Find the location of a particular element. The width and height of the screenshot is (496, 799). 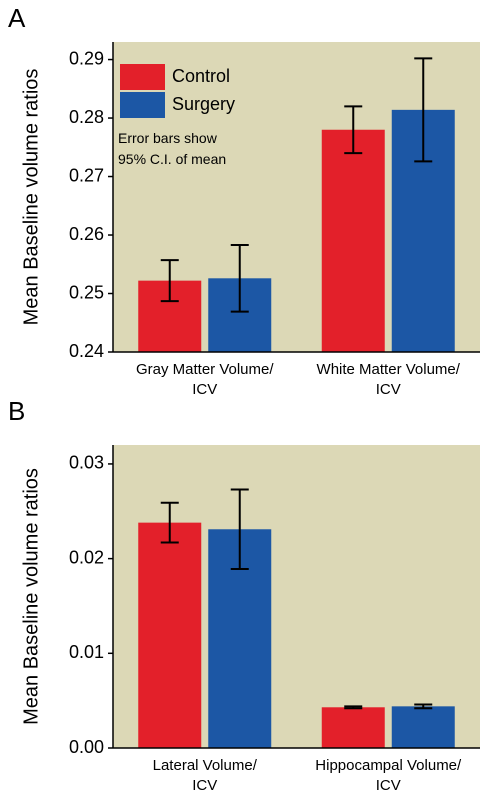

y-tick-label: 0.25 is located at coordinates (86, 292).